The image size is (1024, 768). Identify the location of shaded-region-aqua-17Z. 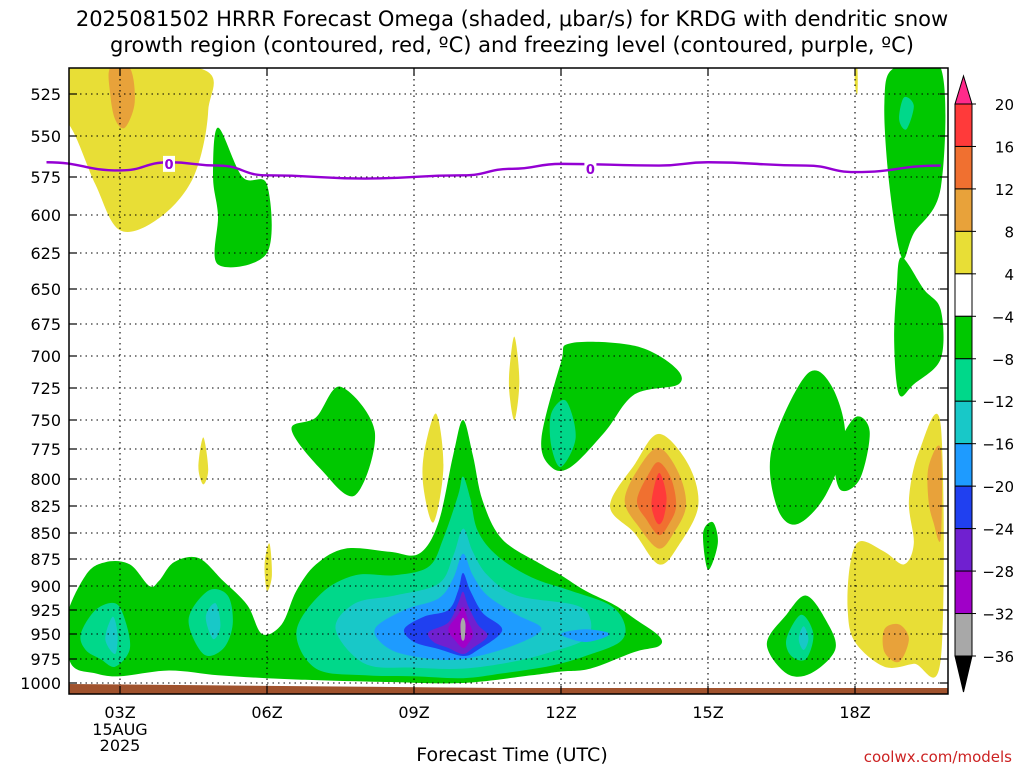
(803, 638).